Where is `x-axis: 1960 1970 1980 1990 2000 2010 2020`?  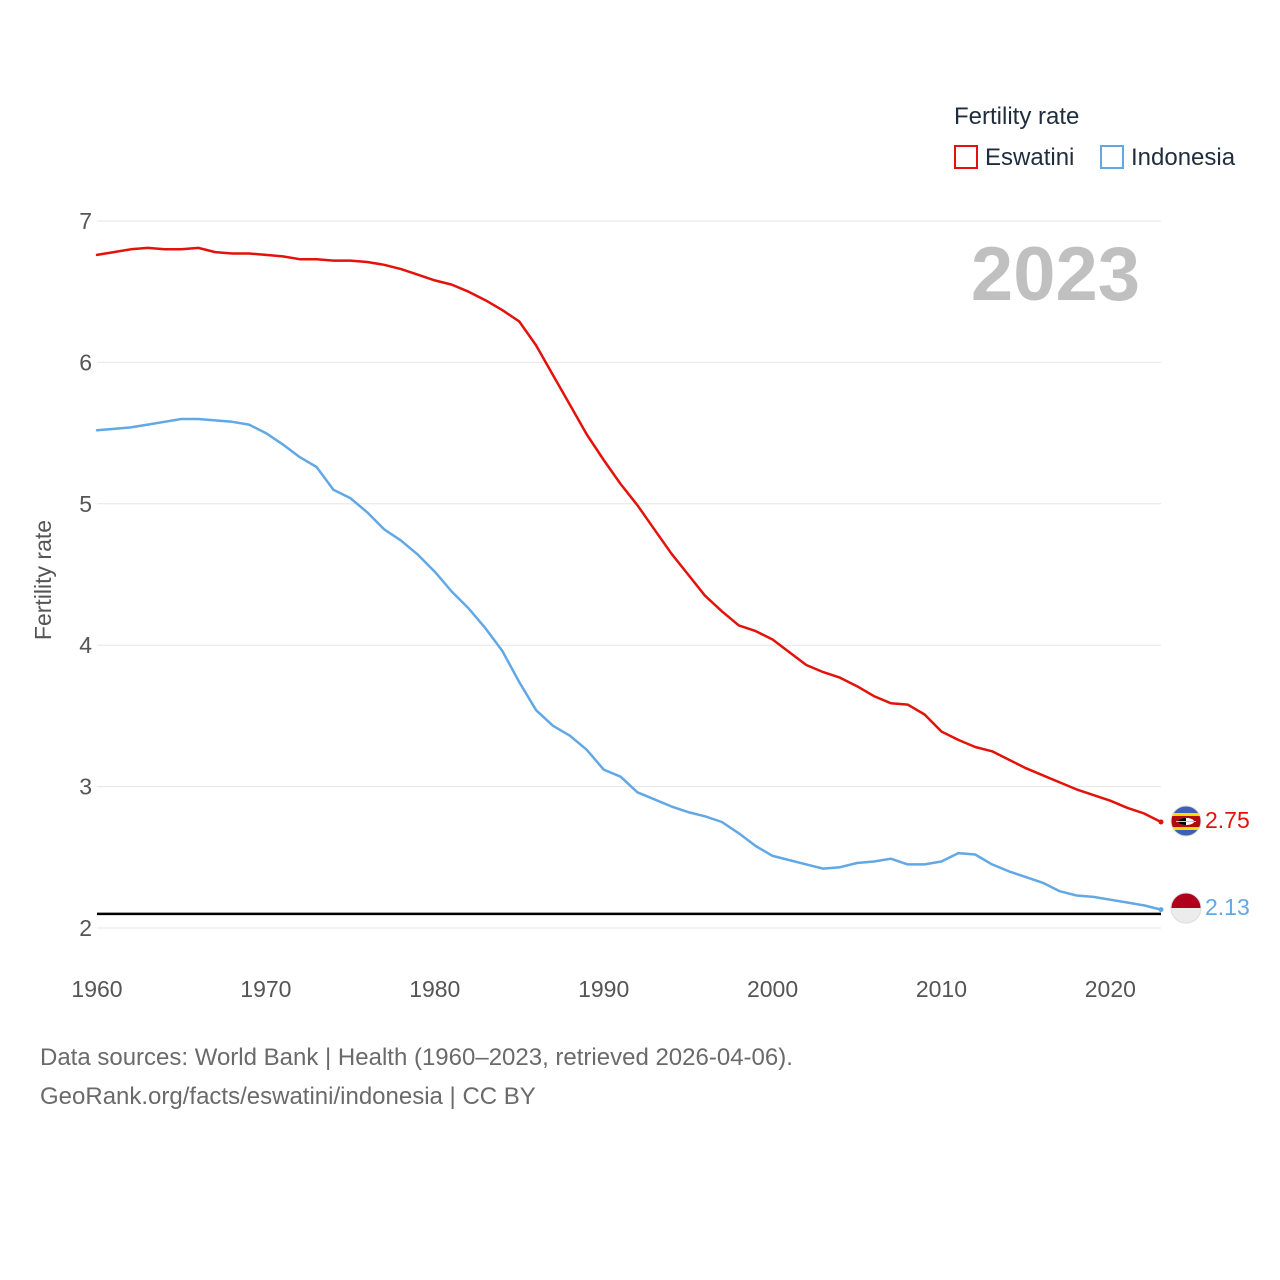 x-axis: 1960 1970 1980 1990 2000 2010 2020 is located at coordinates (603, 989).